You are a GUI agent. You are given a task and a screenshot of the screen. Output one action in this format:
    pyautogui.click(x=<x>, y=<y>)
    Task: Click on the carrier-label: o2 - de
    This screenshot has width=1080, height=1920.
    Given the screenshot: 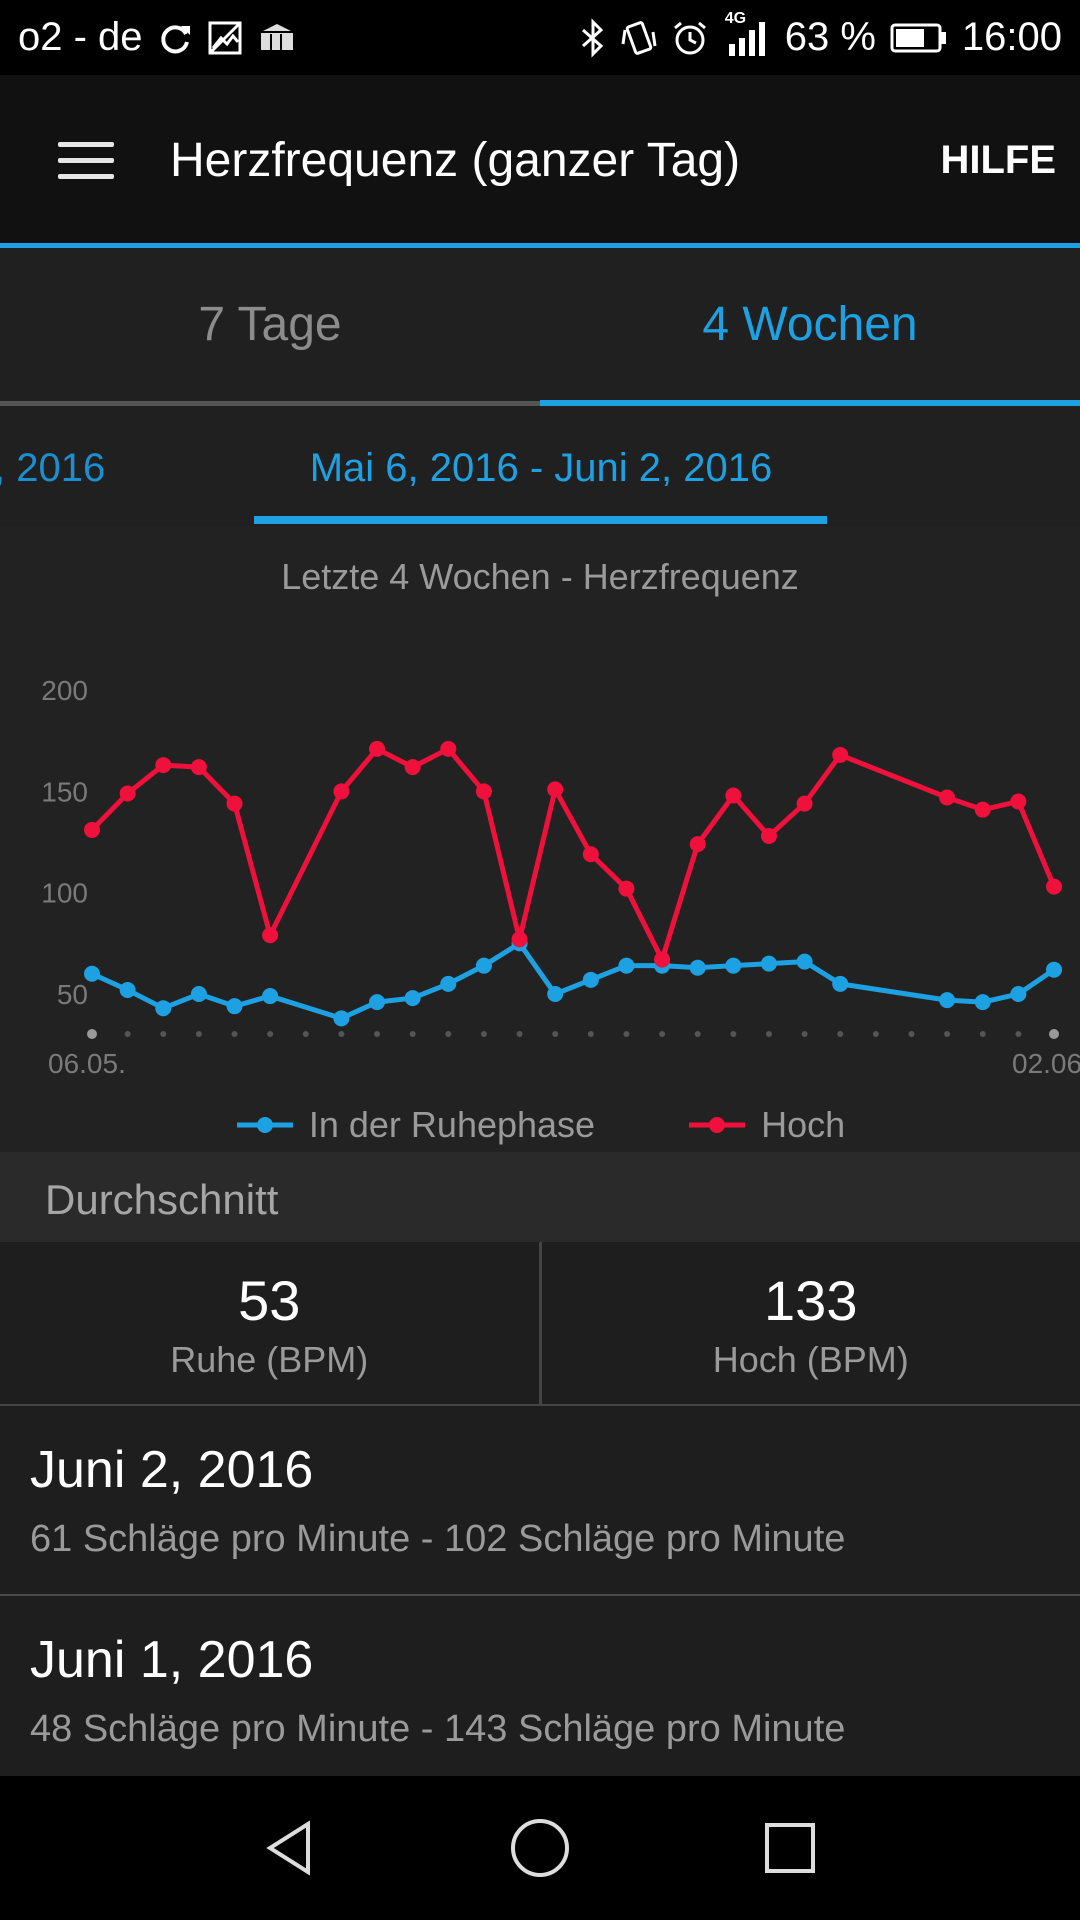 What is the action you would take?
    pyautogui.click(x=80, y=37)
    